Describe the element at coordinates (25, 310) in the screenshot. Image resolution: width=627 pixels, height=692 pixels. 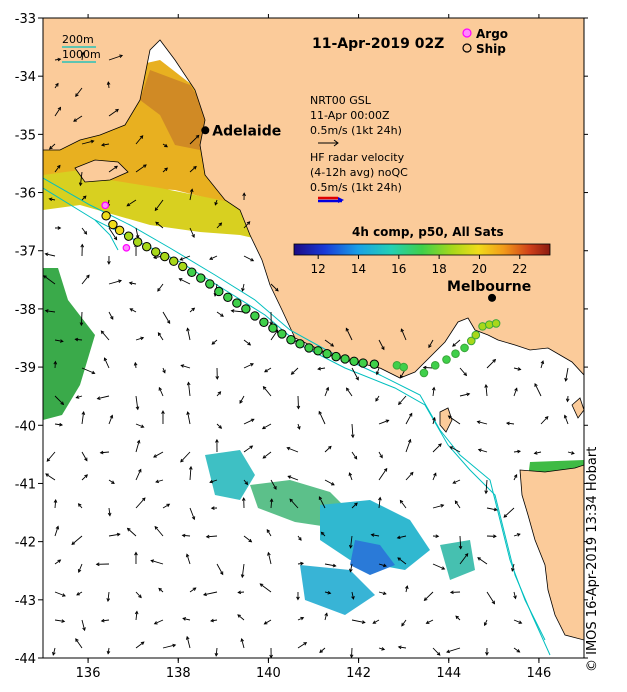
I see `y-tick-label: -38` at that location.